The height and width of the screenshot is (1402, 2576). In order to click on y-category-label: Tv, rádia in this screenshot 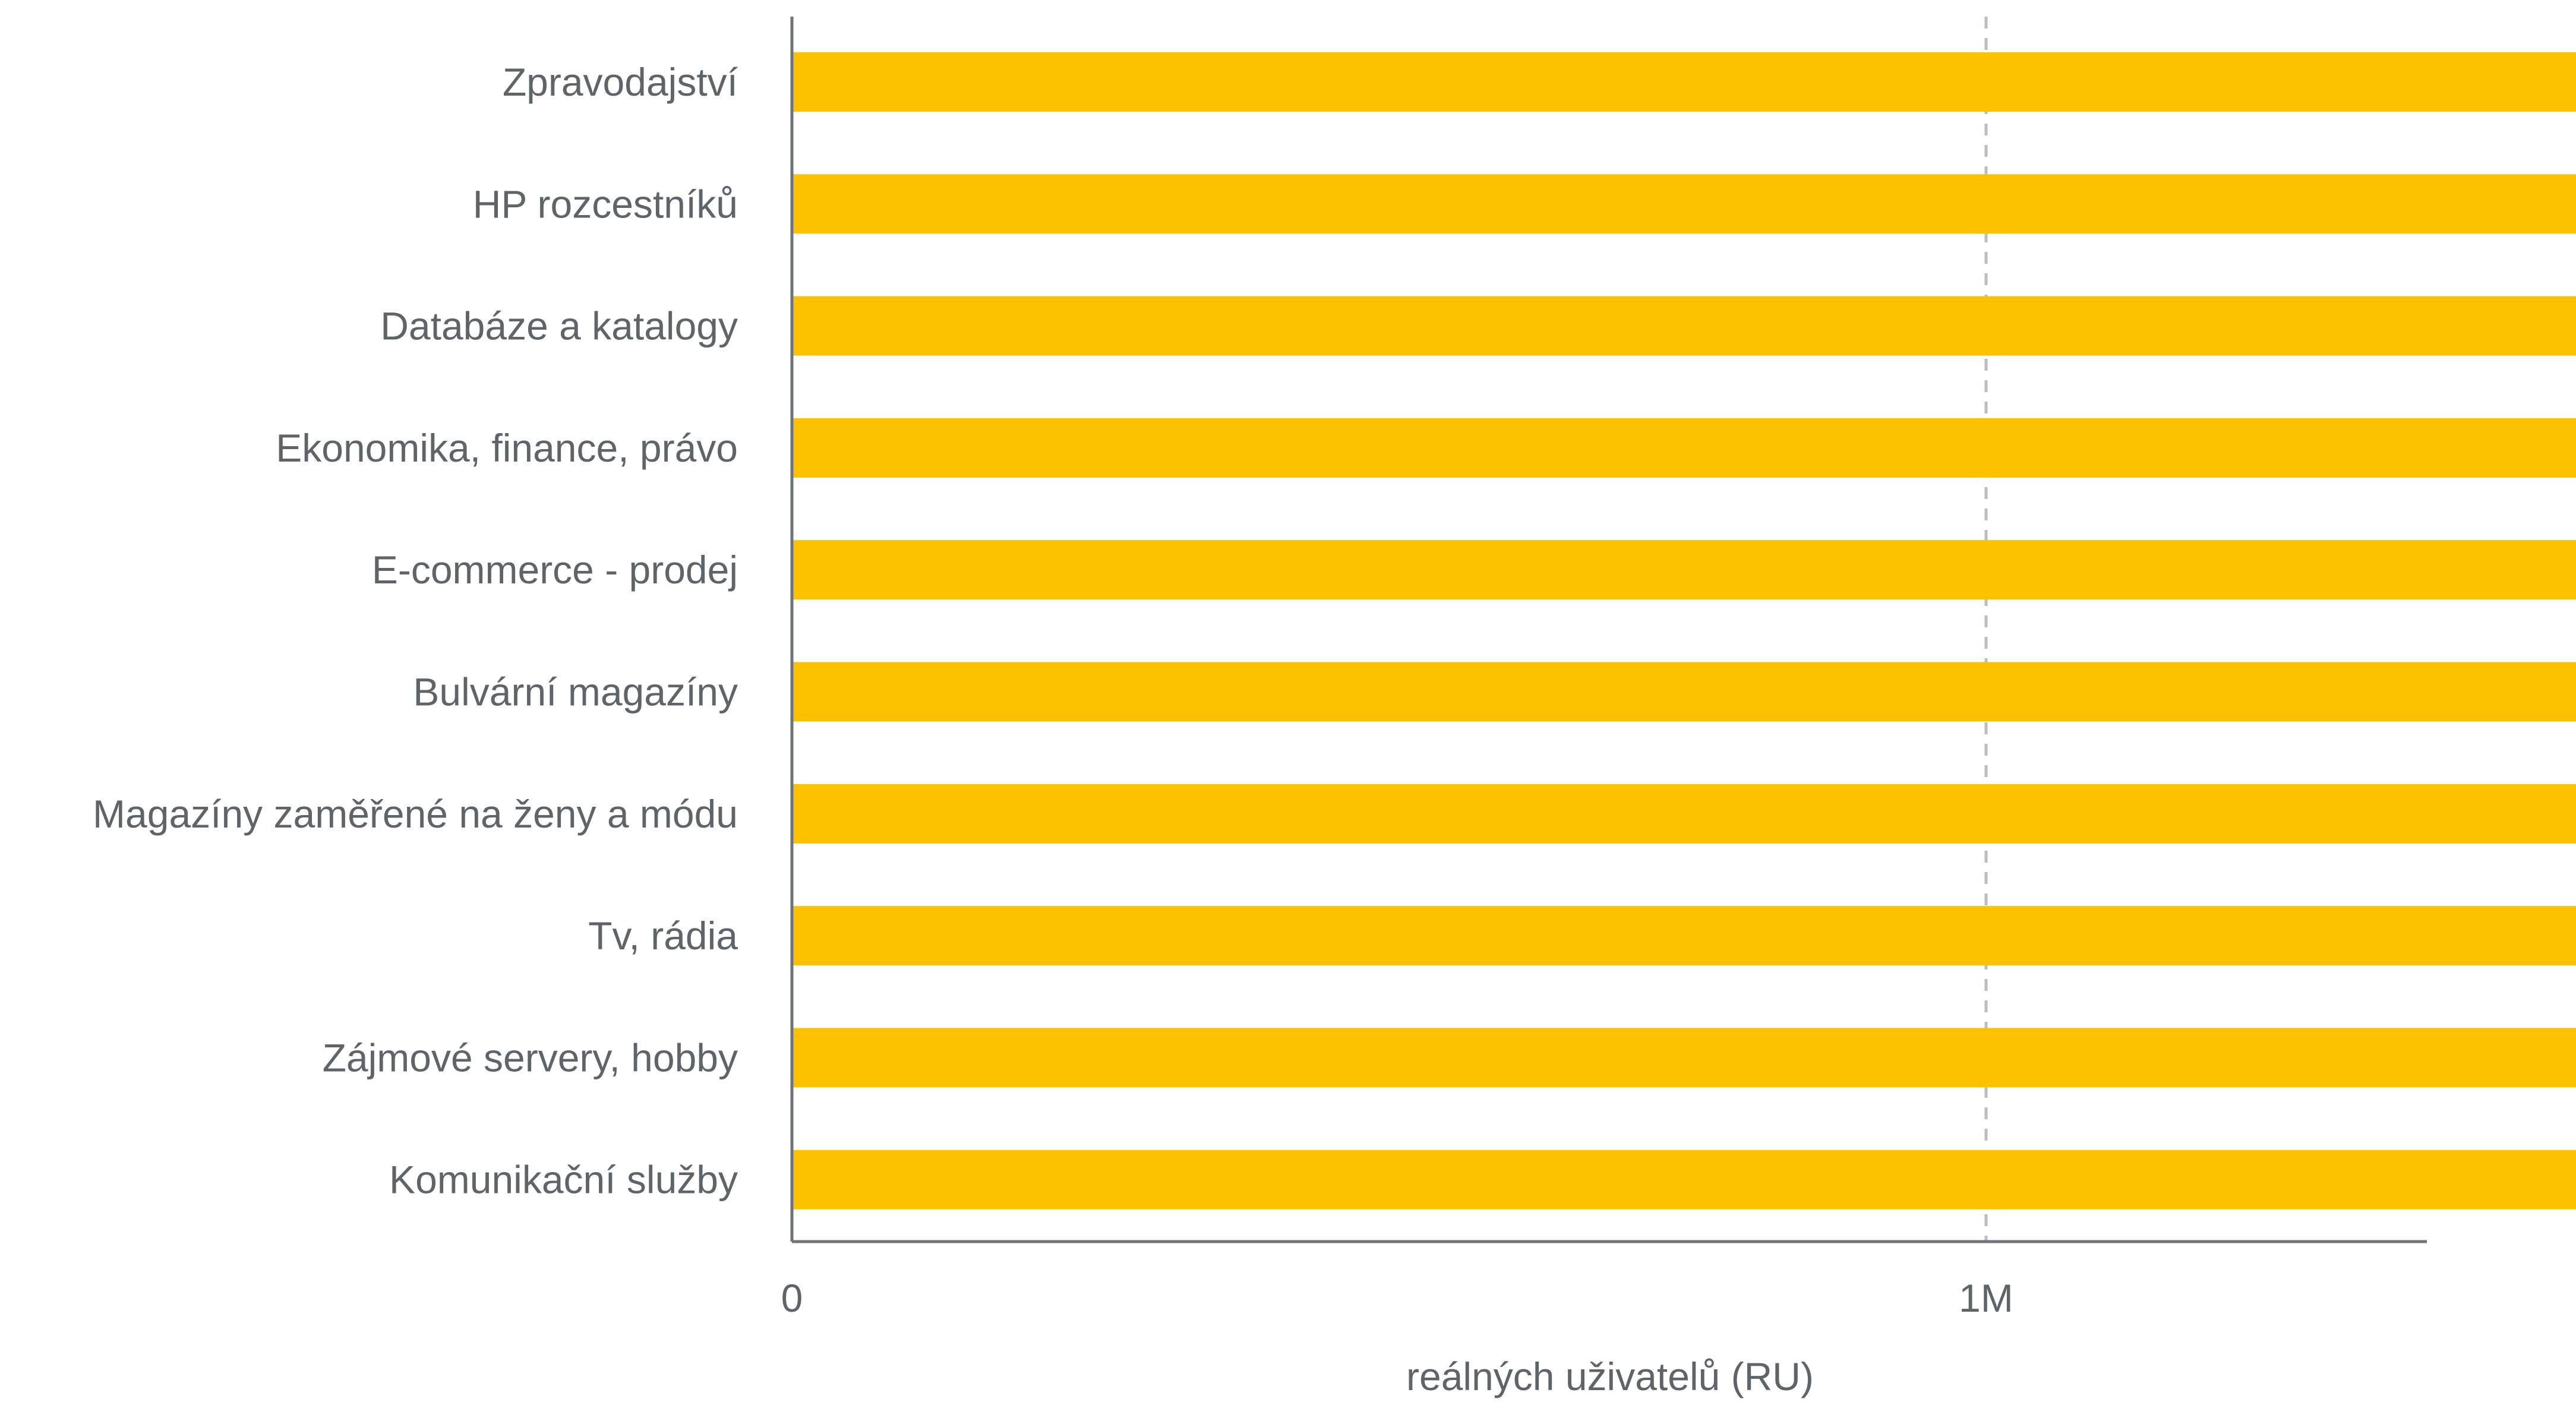, I will do `click(663, 936)`.